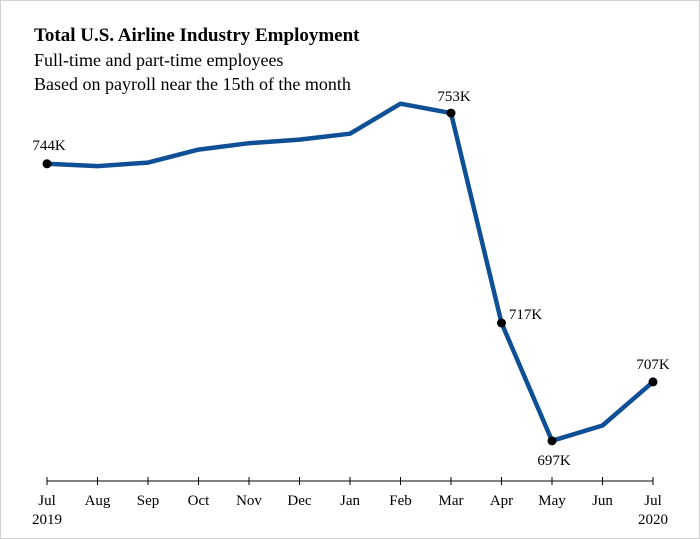 The image size is (700, 539). What do you see at coordinates (554, 461) in the screenshot?
I see `data-label: 697K` at bounding box center [554, 461].